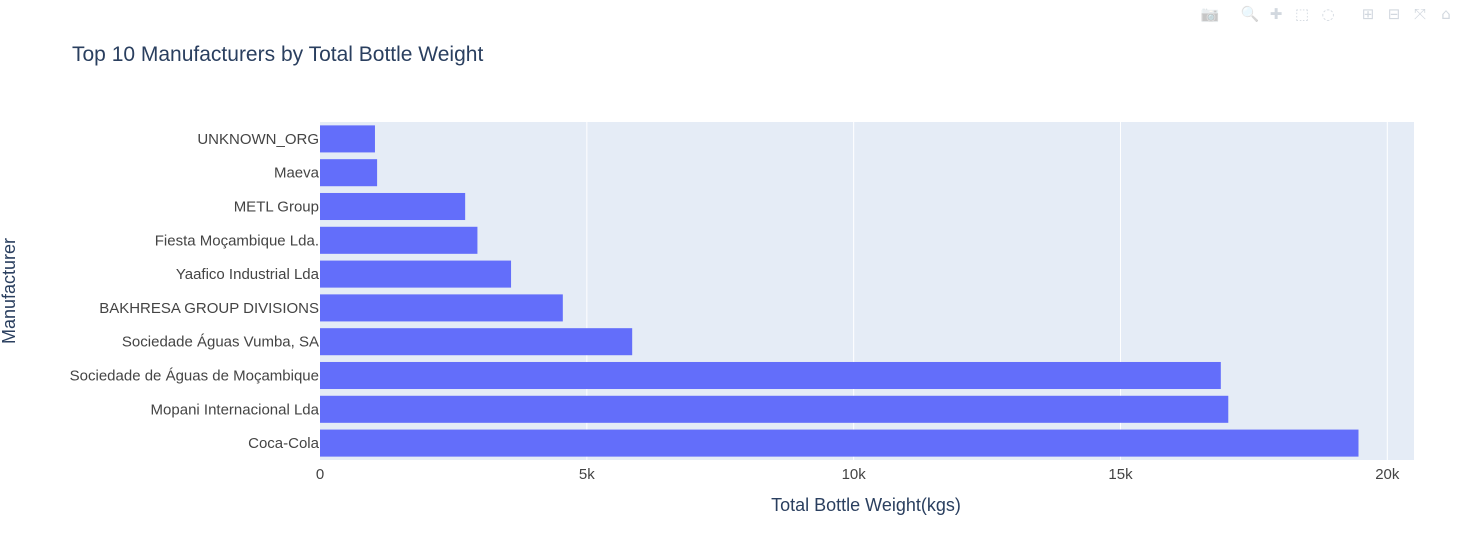 The height and width of the screenshot is (559, 1462). What do you see at coordinates (276, 207) in the screenshot?
I see `y-tick-label: METL Group` at bounding box center [276, 207].